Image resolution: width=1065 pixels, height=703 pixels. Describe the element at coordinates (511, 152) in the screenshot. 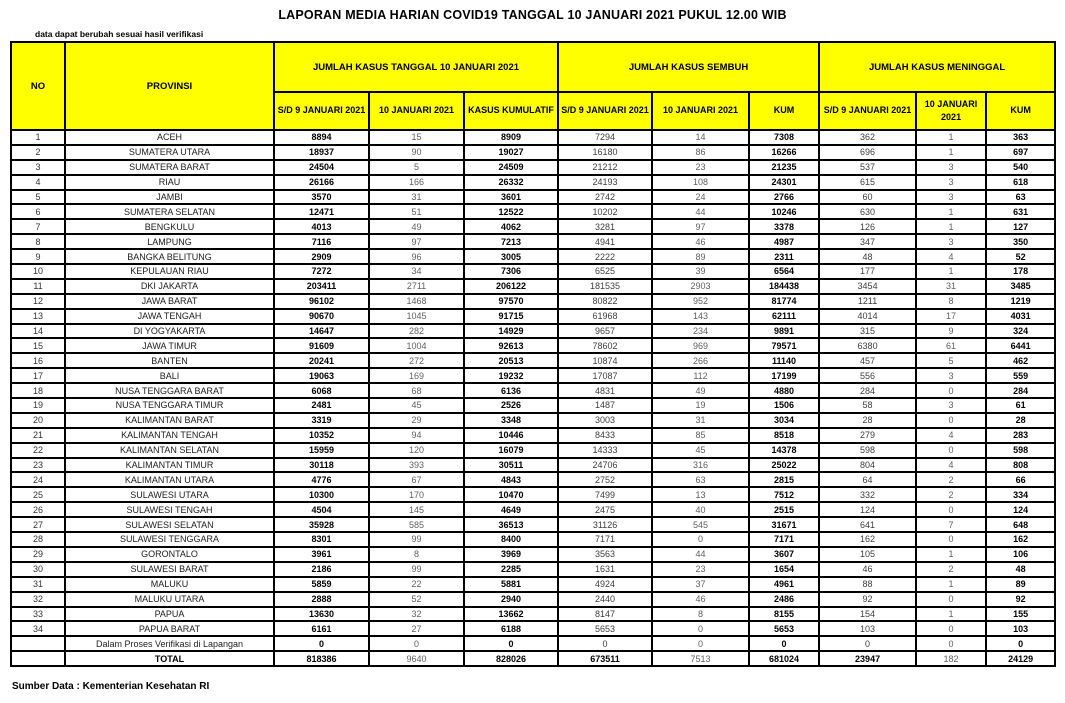

I see `value-cell: 19027` at that location.